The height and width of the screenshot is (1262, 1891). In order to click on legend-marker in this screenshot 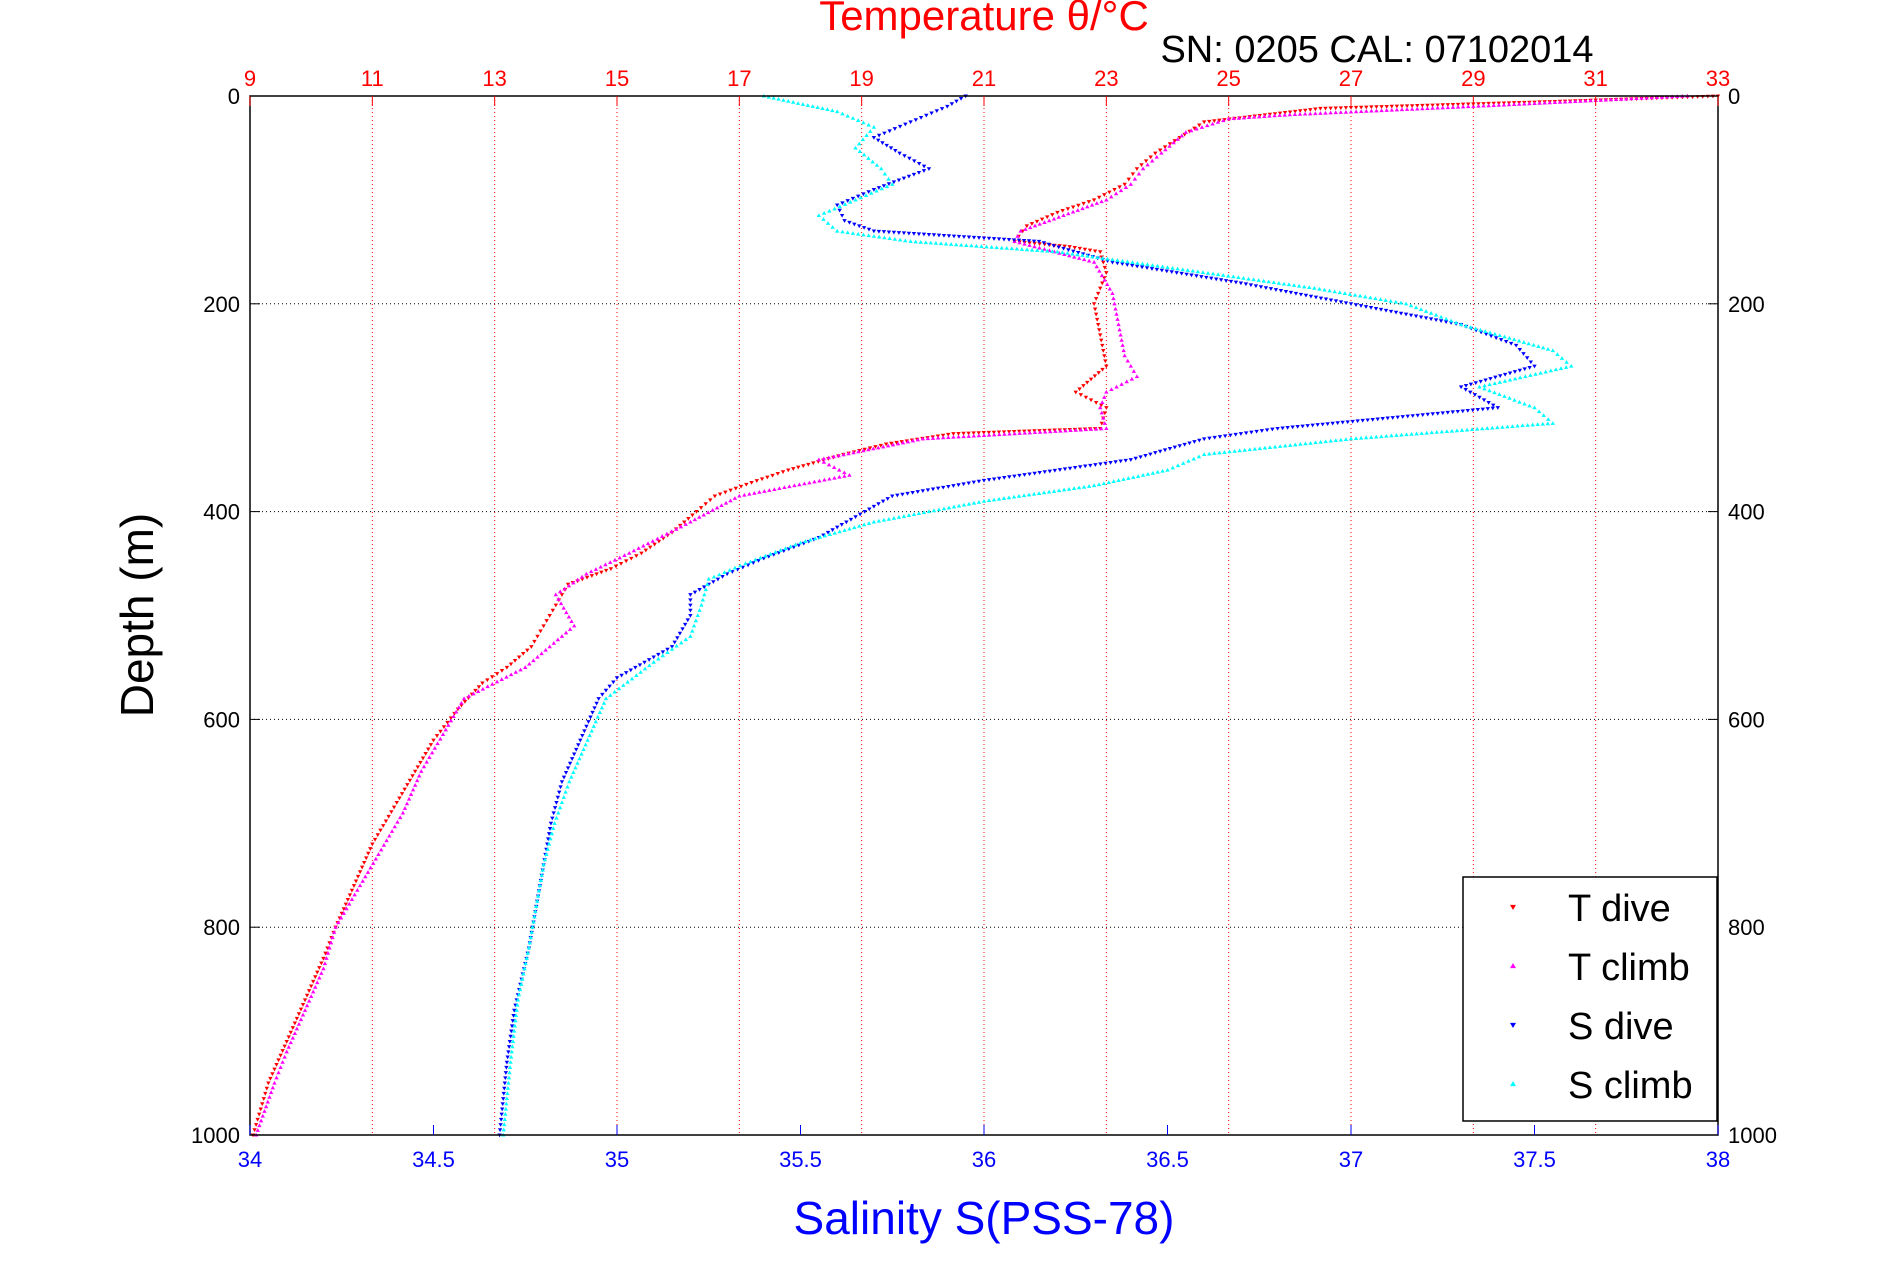, I will do `click(1513, 1025)`.